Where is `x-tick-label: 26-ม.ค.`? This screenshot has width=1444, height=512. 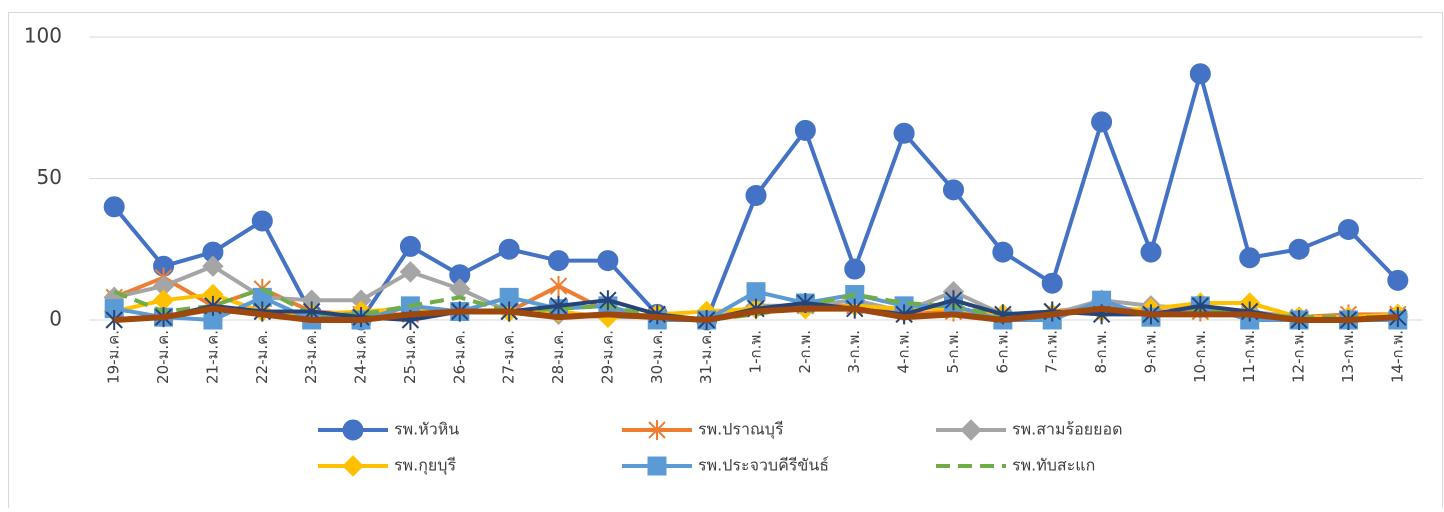
x-tick-label: 26-ม.ค. is located at coordinates (459, 357).